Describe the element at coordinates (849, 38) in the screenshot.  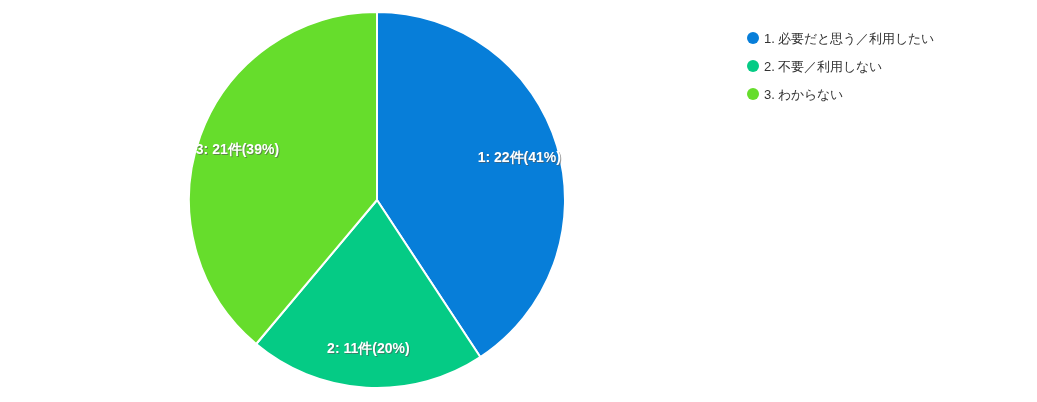
I see `legend-label: 1. 必要だと思う／利用したい` at that location.